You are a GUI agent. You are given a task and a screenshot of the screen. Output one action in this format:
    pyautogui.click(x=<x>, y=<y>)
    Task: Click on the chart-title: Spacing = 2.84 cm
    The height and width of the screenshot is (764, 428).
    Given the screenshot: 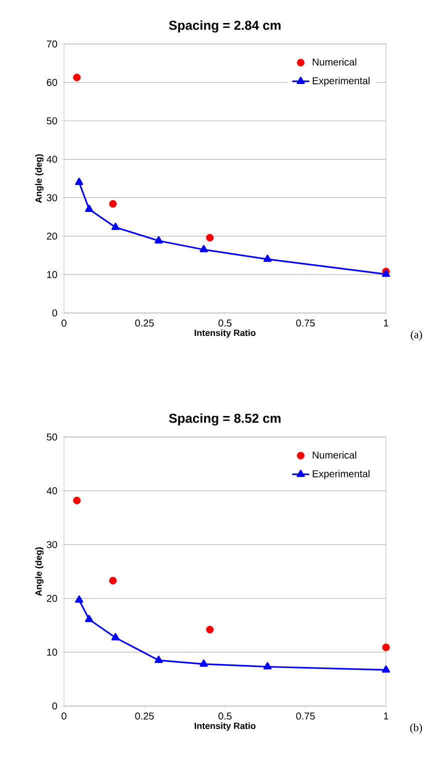 What is the action you would take?
    pyautogui.click(x=225, y=26)
    